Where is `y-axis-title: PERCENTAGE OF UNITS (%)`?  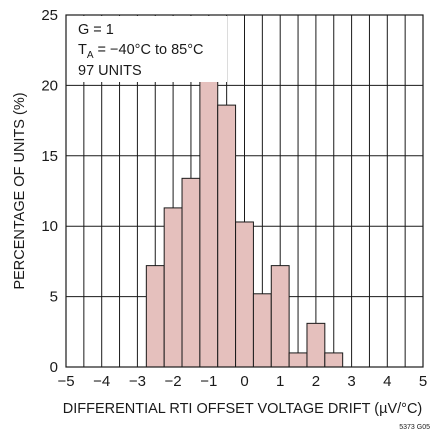 y-axis-title: PERCENTAGE OF UNITS (%) is located at coordinates (20, 190).